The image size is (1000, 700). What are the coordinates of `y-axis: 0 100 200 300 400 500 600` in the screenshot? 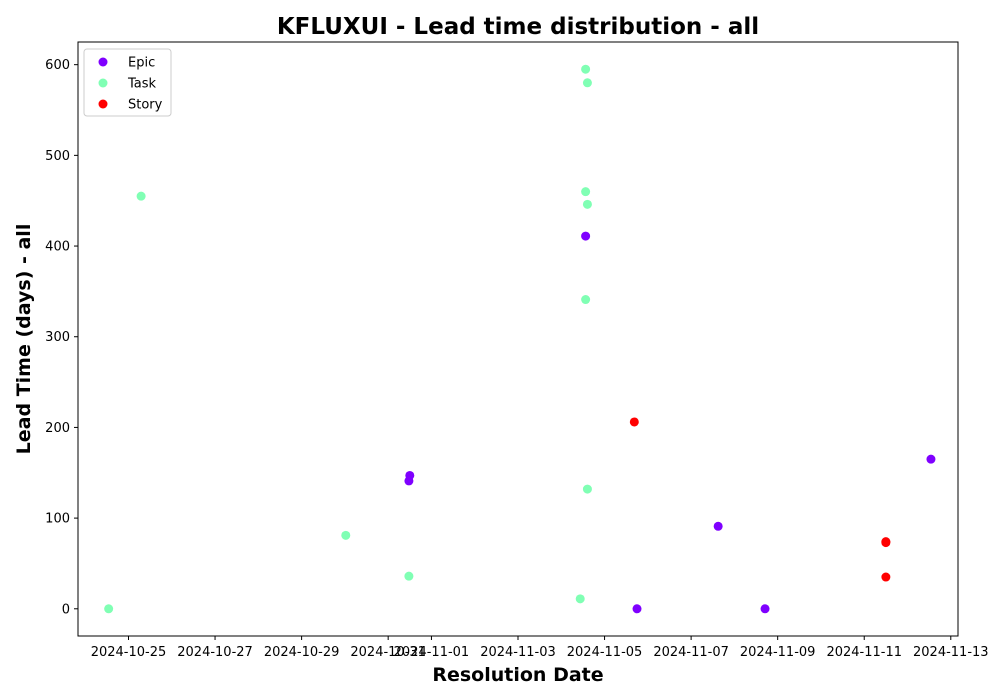 It's located at (61, 337).